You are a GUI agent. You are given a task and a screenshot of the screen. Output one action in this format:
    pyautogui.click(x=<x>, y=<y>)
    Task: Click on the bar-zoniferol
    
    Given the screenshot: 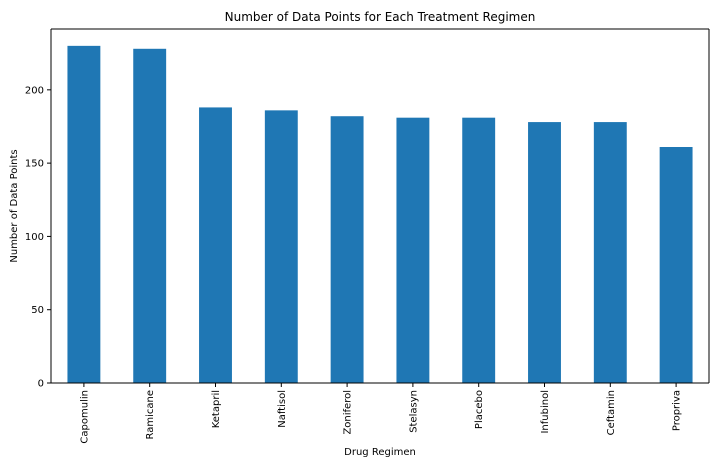 What is the action you would take?
    pyautogui.click(x=347, y=249)
    